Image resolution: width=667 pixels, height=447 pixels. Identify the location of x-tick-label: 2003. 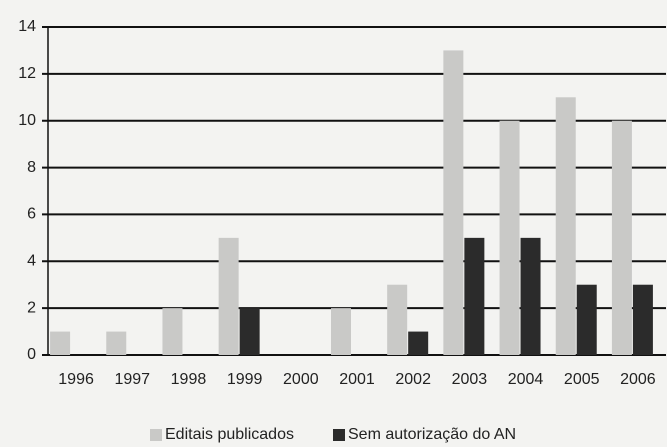
(470, 379).